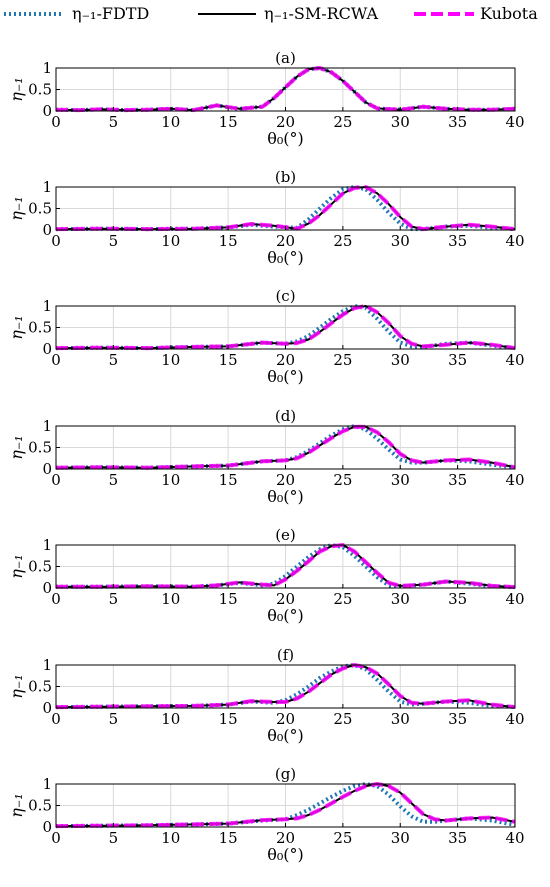  I want to click on panel-c: 0 5 10 15 20 25 30 35 40 0 0.5 1 (c) θ₀(°) η₋₁, so click(266, 336).